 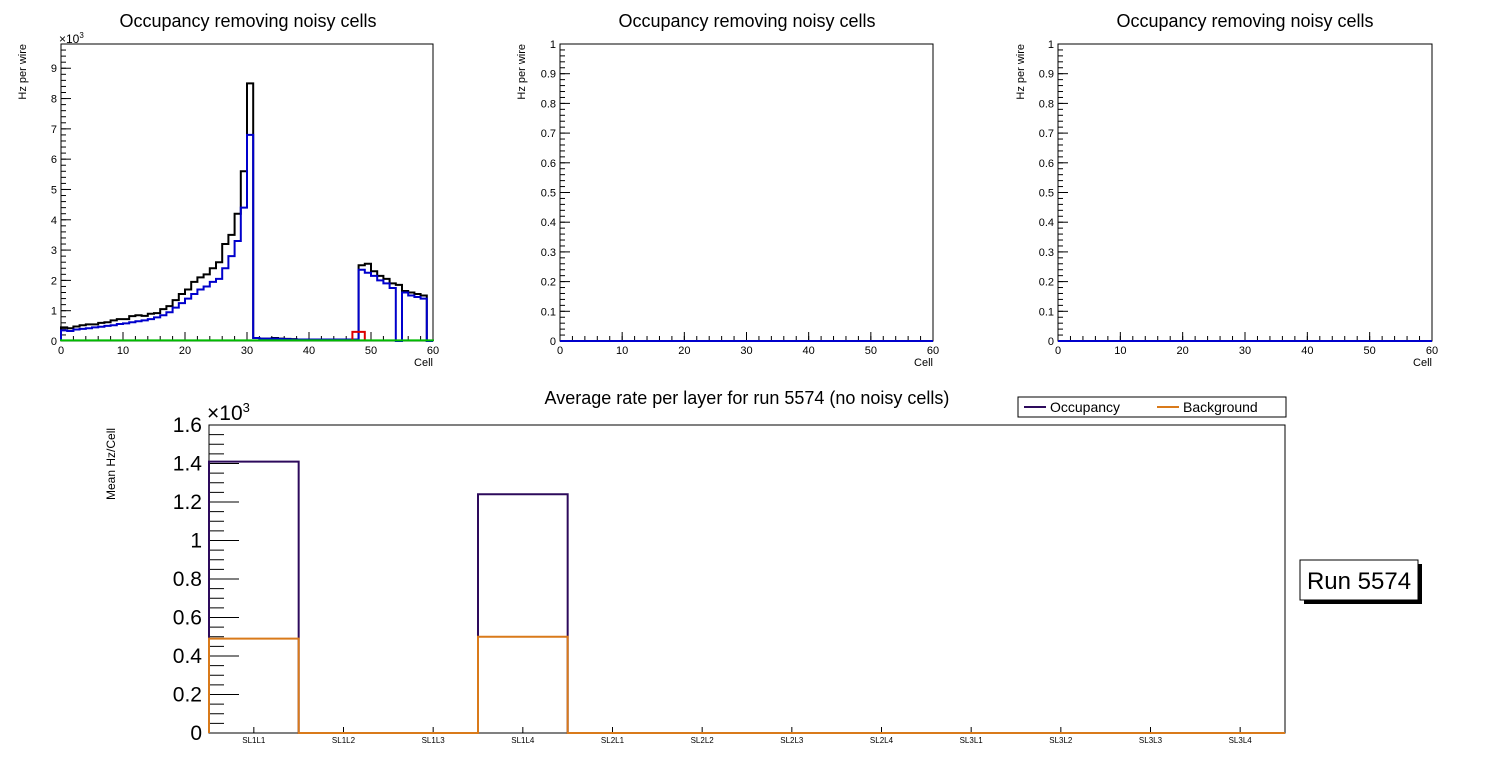 What do you see at coordinates (54, 190) in the screenshot?
I see `y-tick-label: 5` at bounding box center [54, 190].